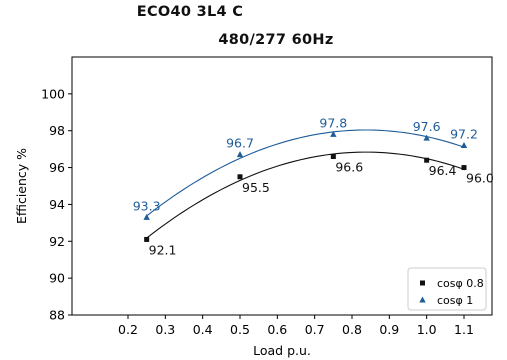  What do you see at coordinates (277, 329) in the screenshot?
I see `x-tick-label: 0.6` at bounding box center [277, 329].